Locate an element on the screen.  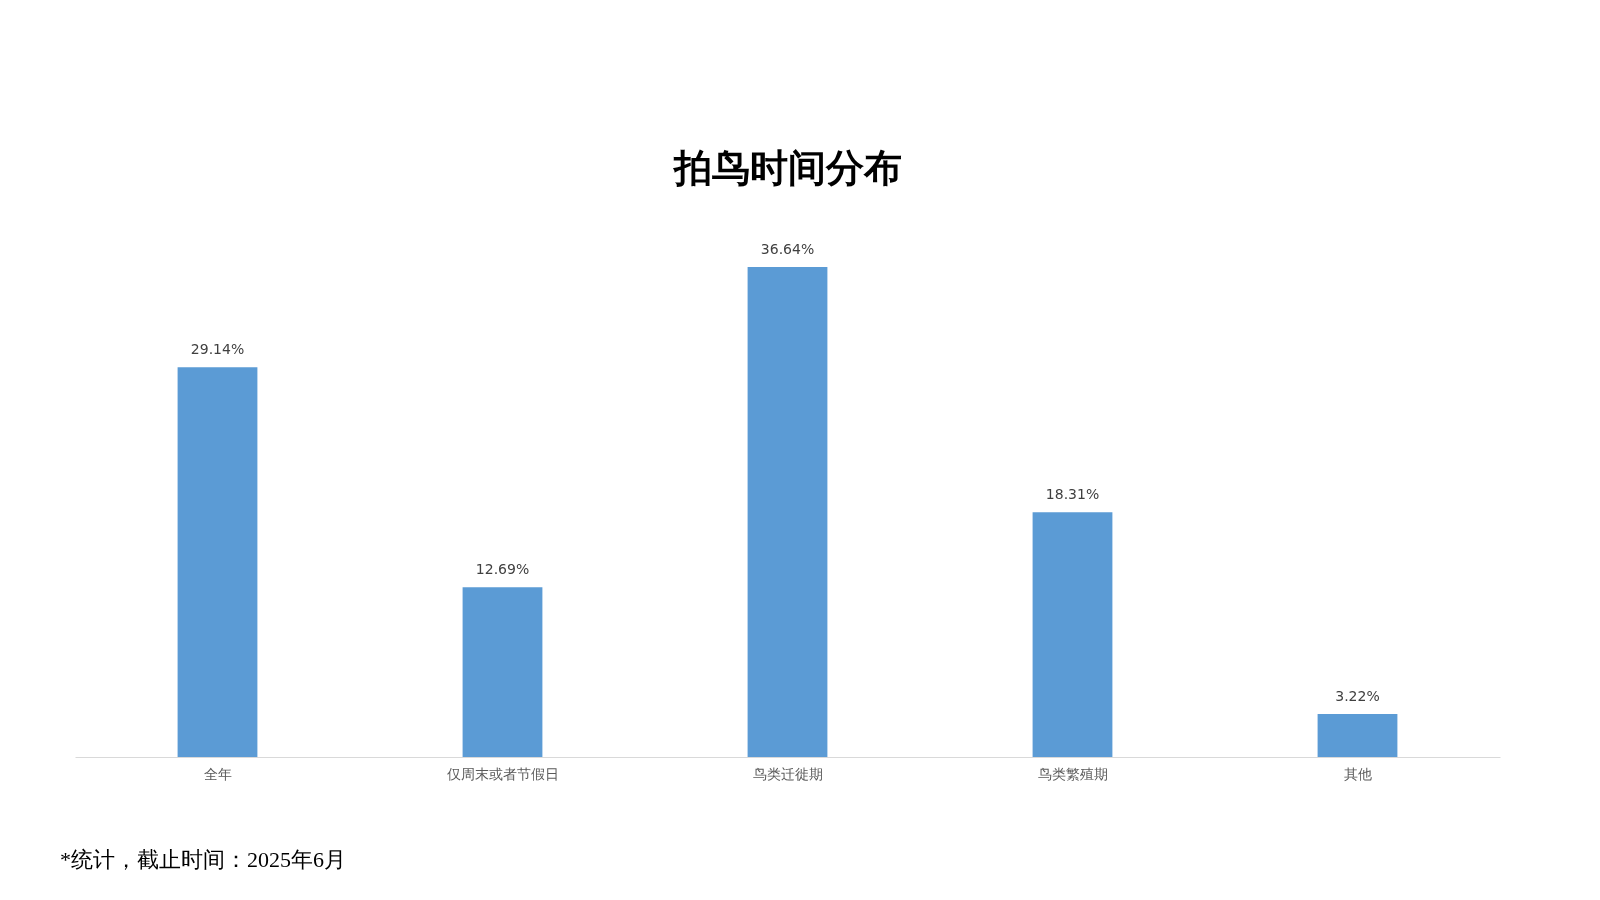
chart-title: 拍鸟时间分布 is located at coordinates (786, 168).